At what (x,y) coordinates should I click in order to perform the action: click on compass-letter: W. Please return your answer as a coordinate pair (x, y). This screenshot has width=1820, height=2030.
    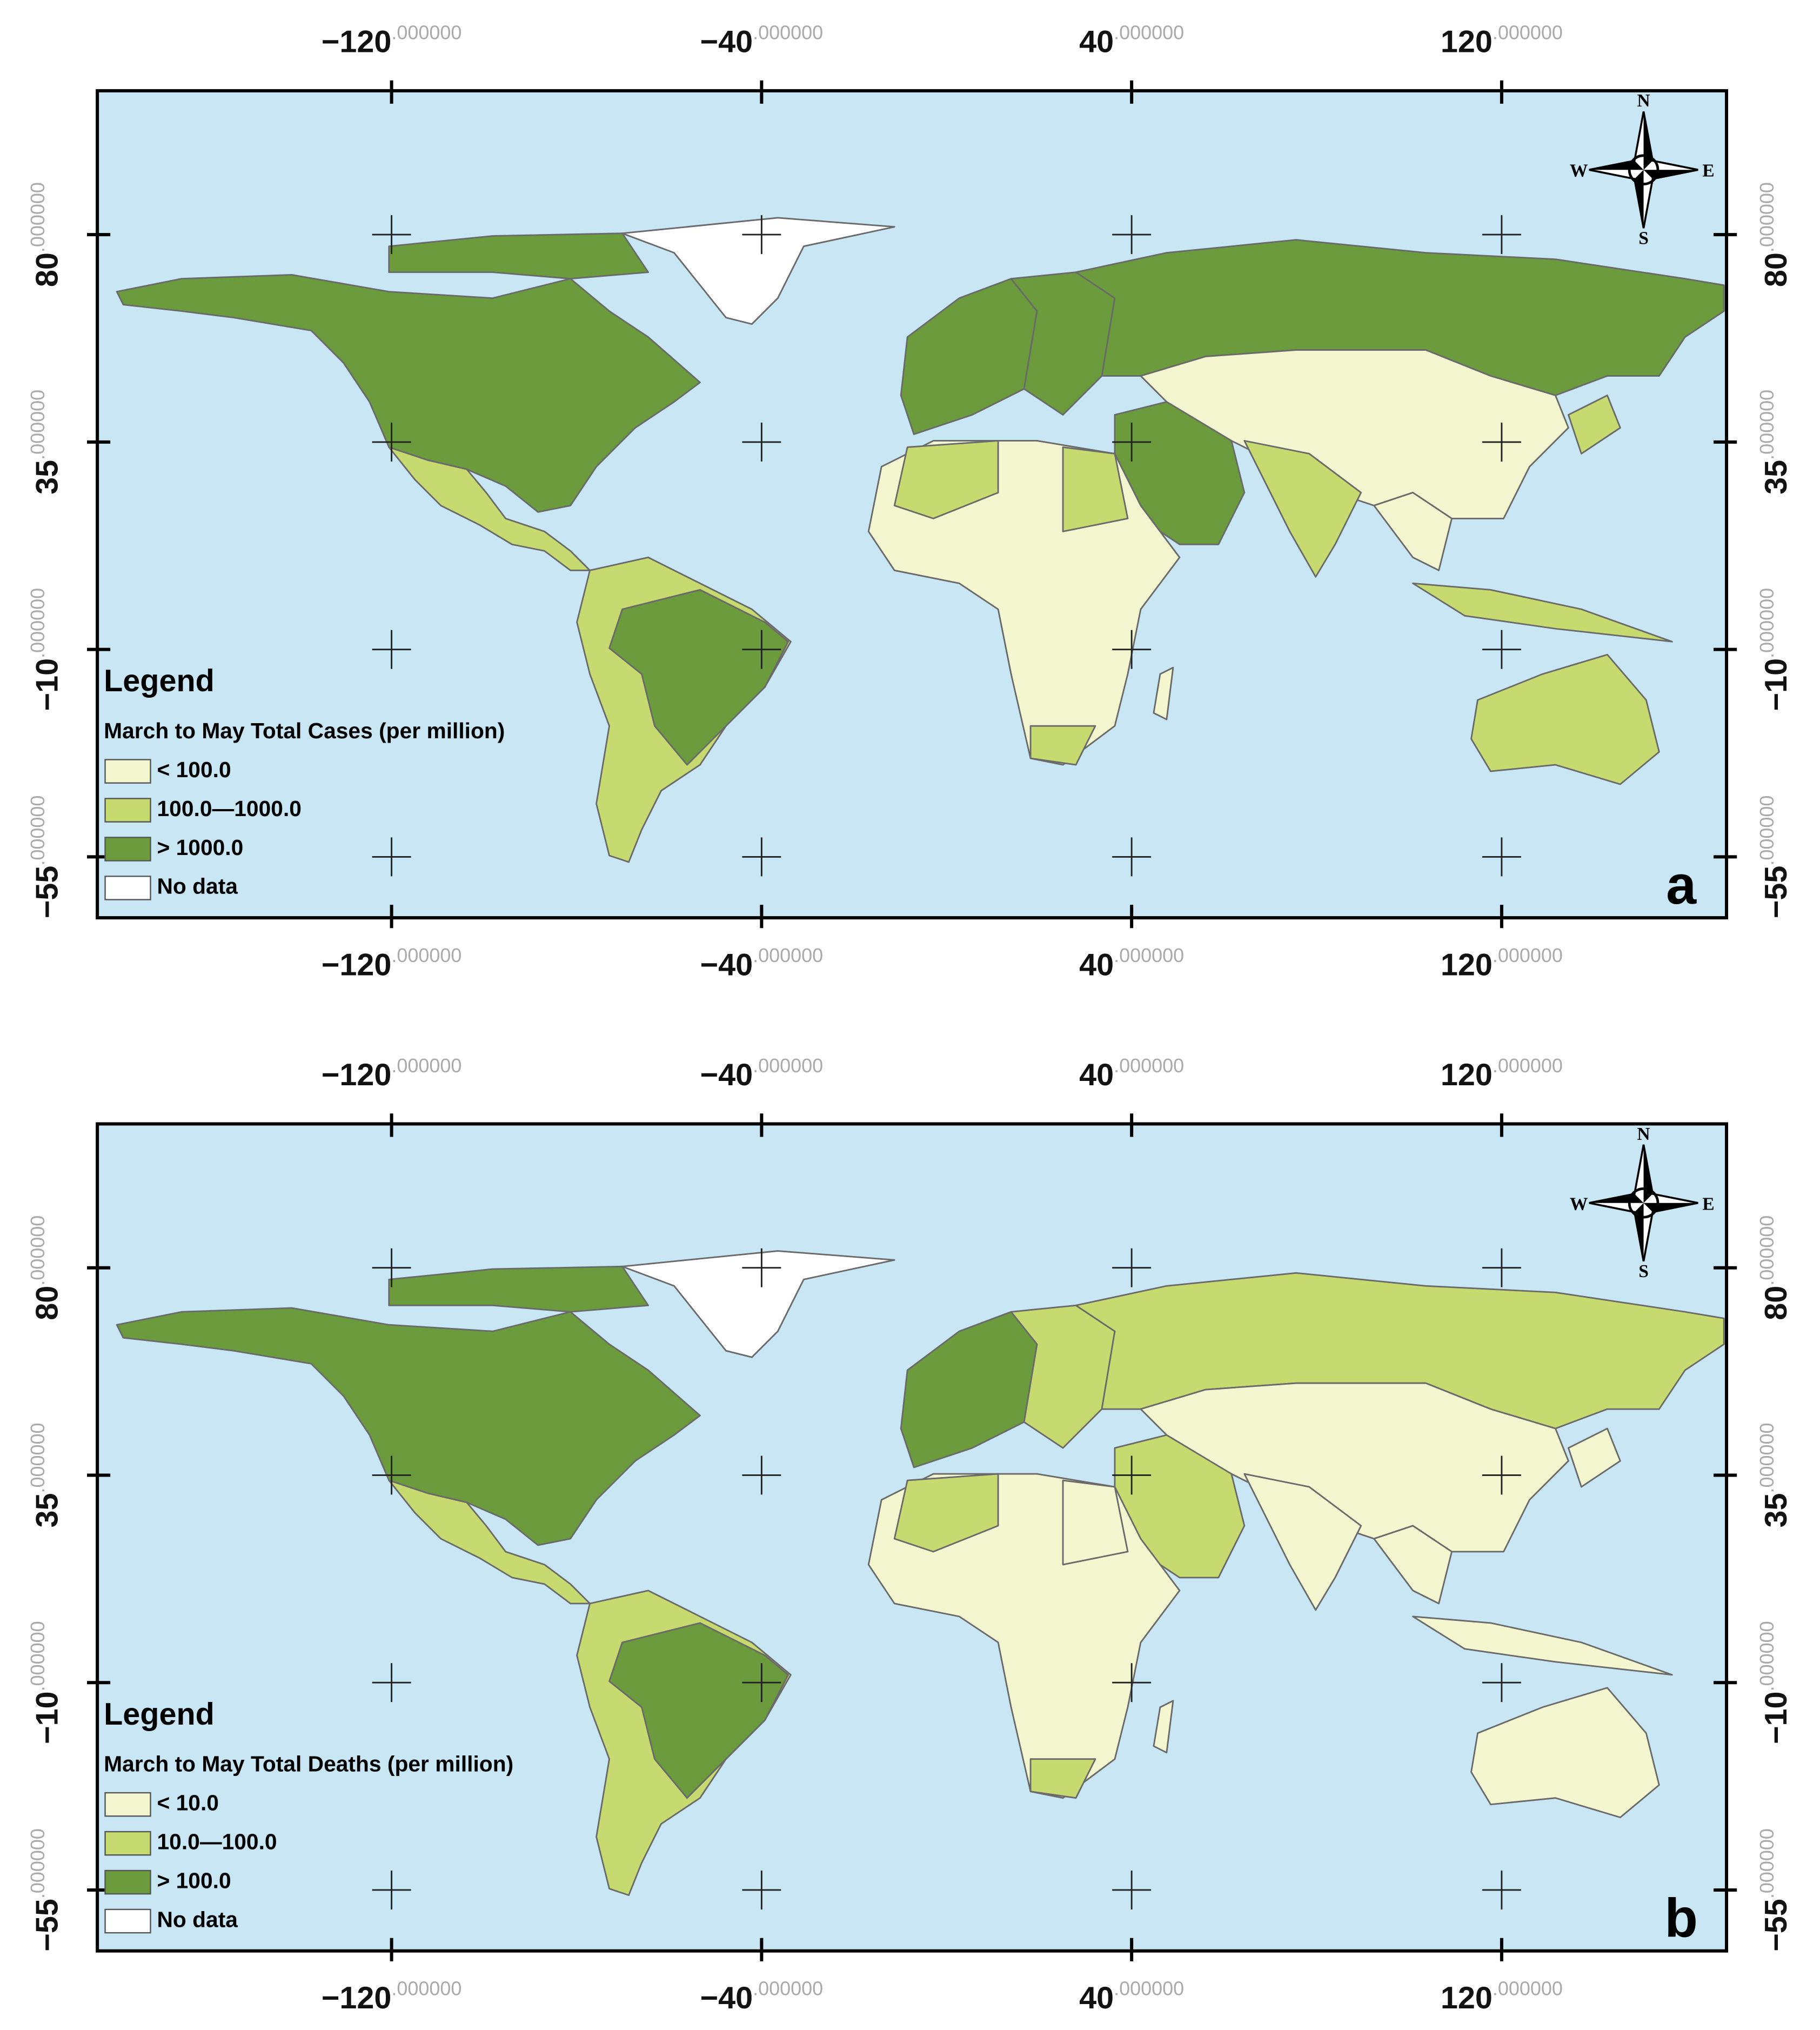
    Looking at the image, I should click on (1579, 171).